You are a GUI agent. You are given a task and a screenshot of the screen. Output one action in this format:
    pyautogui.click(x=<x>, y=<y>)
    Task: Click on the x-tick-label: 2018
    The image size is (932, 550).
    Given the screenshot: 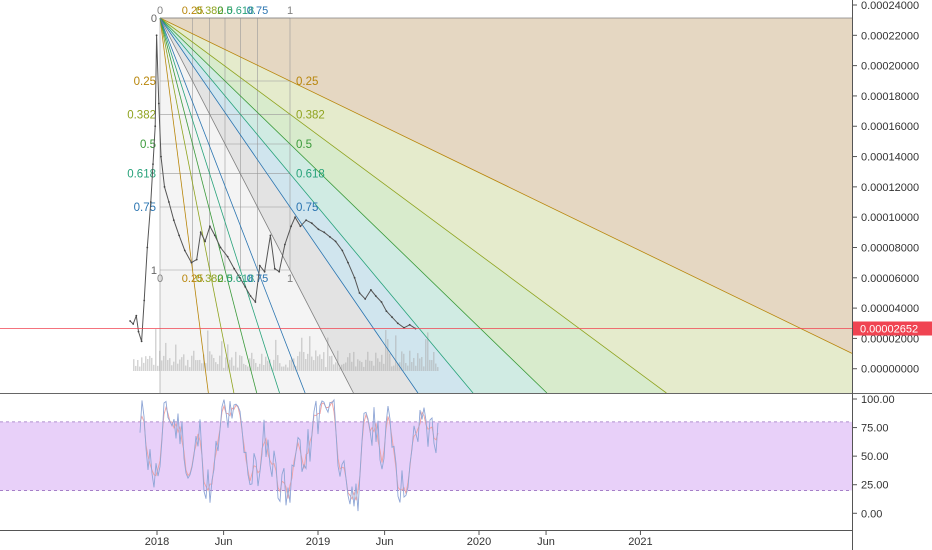 What is the action you would take?
    pyautogui.click(x=157, y=542)
    